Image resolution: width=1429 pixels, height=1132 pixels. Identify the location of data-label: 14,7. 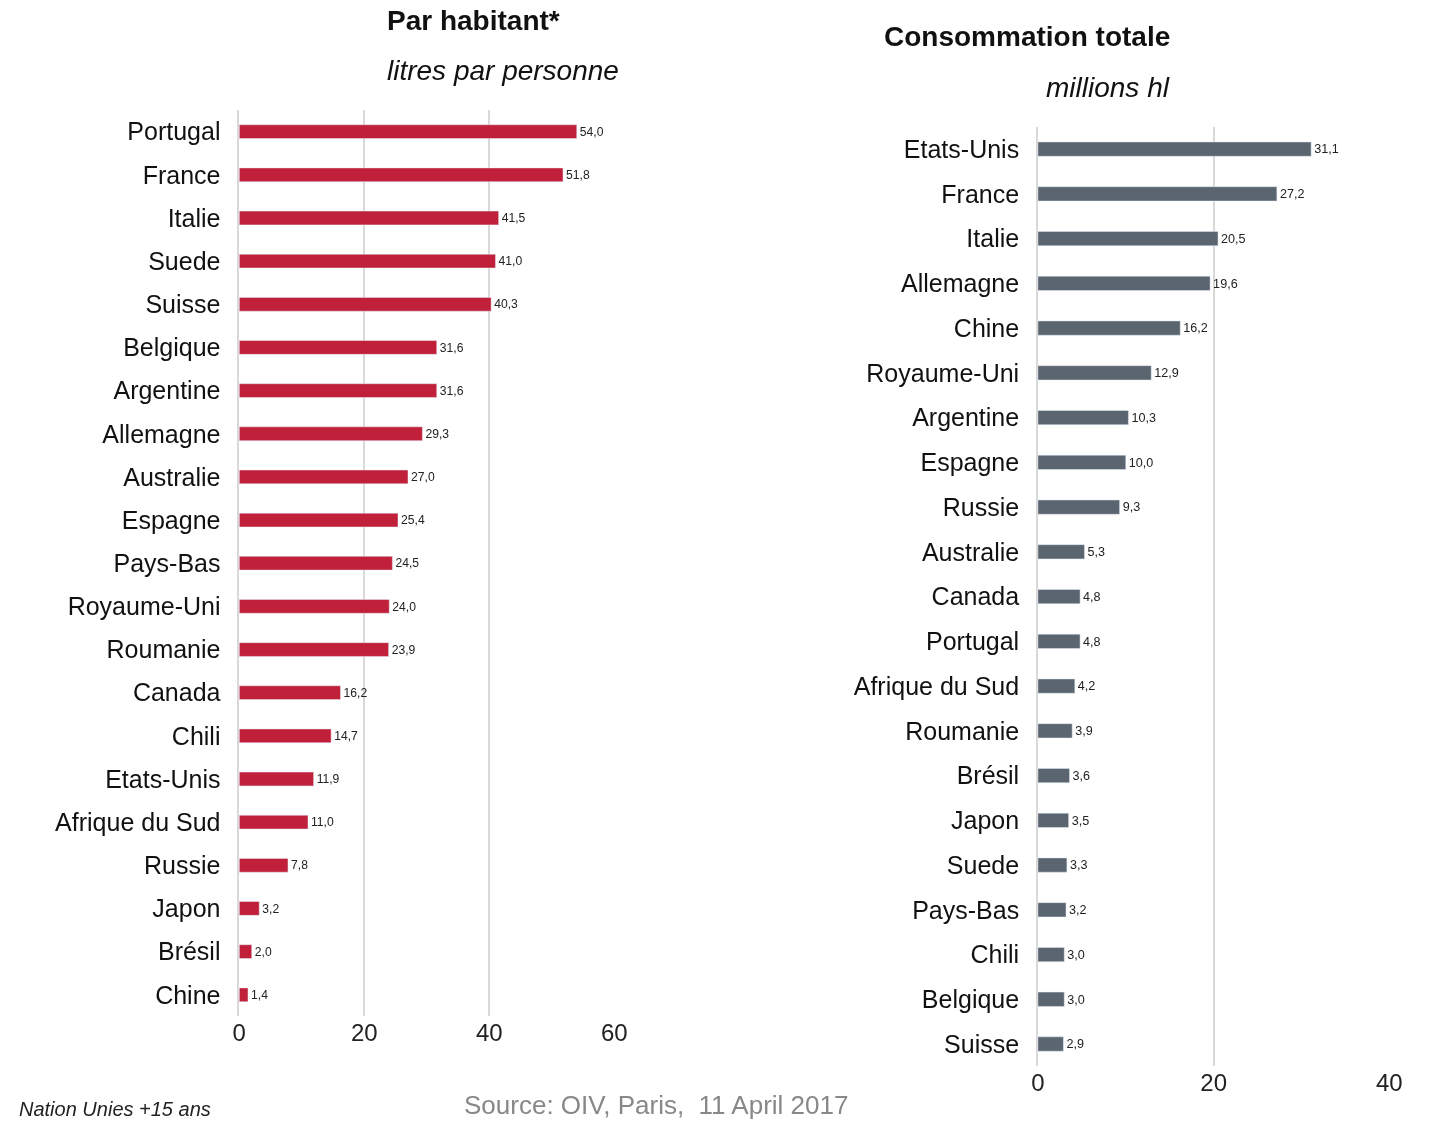
(346, 735).